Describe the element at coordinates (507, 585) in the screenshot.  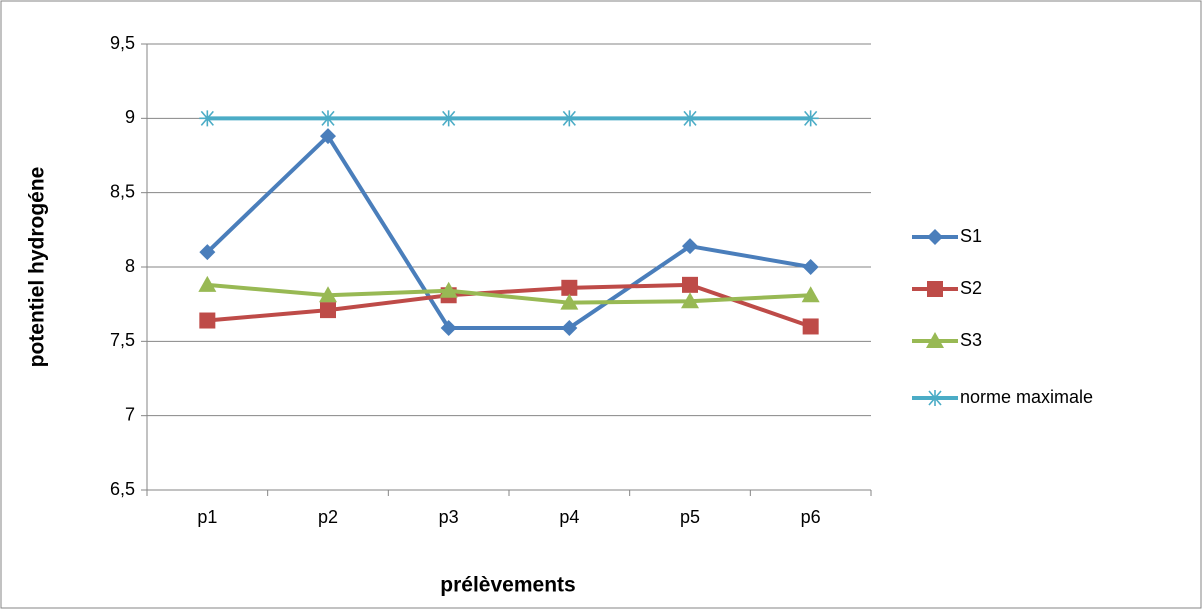
I see `x-axis-title: prélèvements` at that location.